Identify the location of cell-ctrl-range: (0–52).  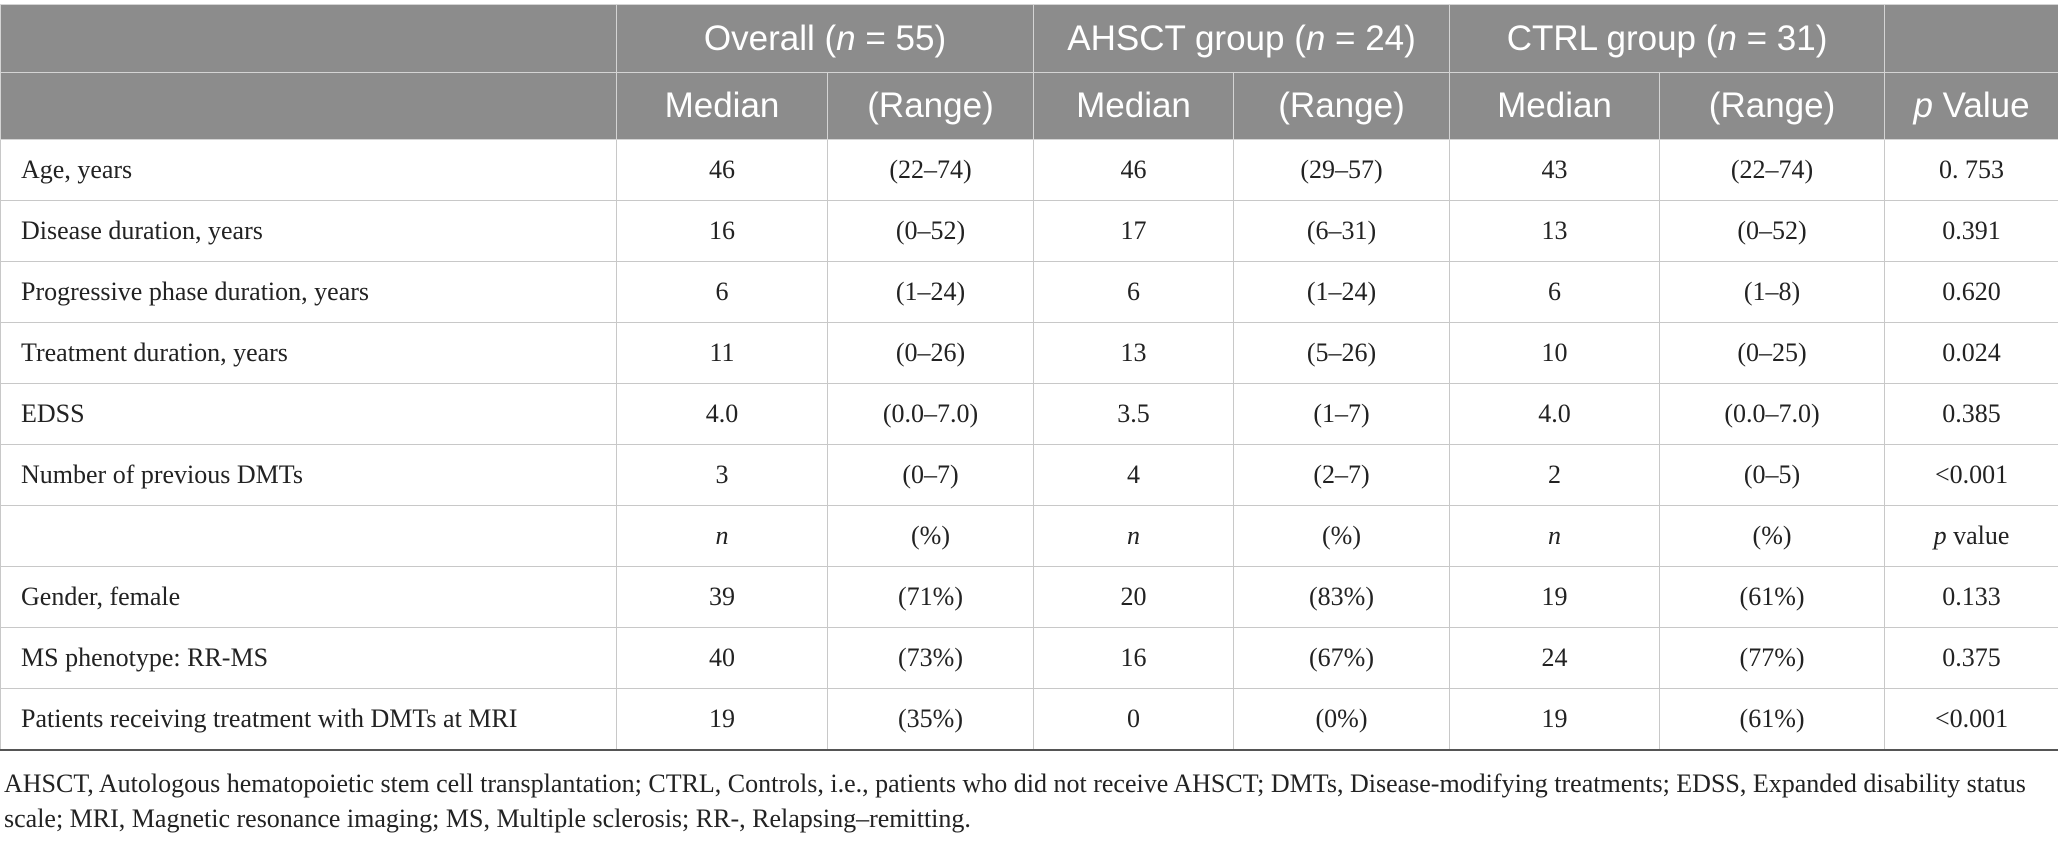
(1772, 231).